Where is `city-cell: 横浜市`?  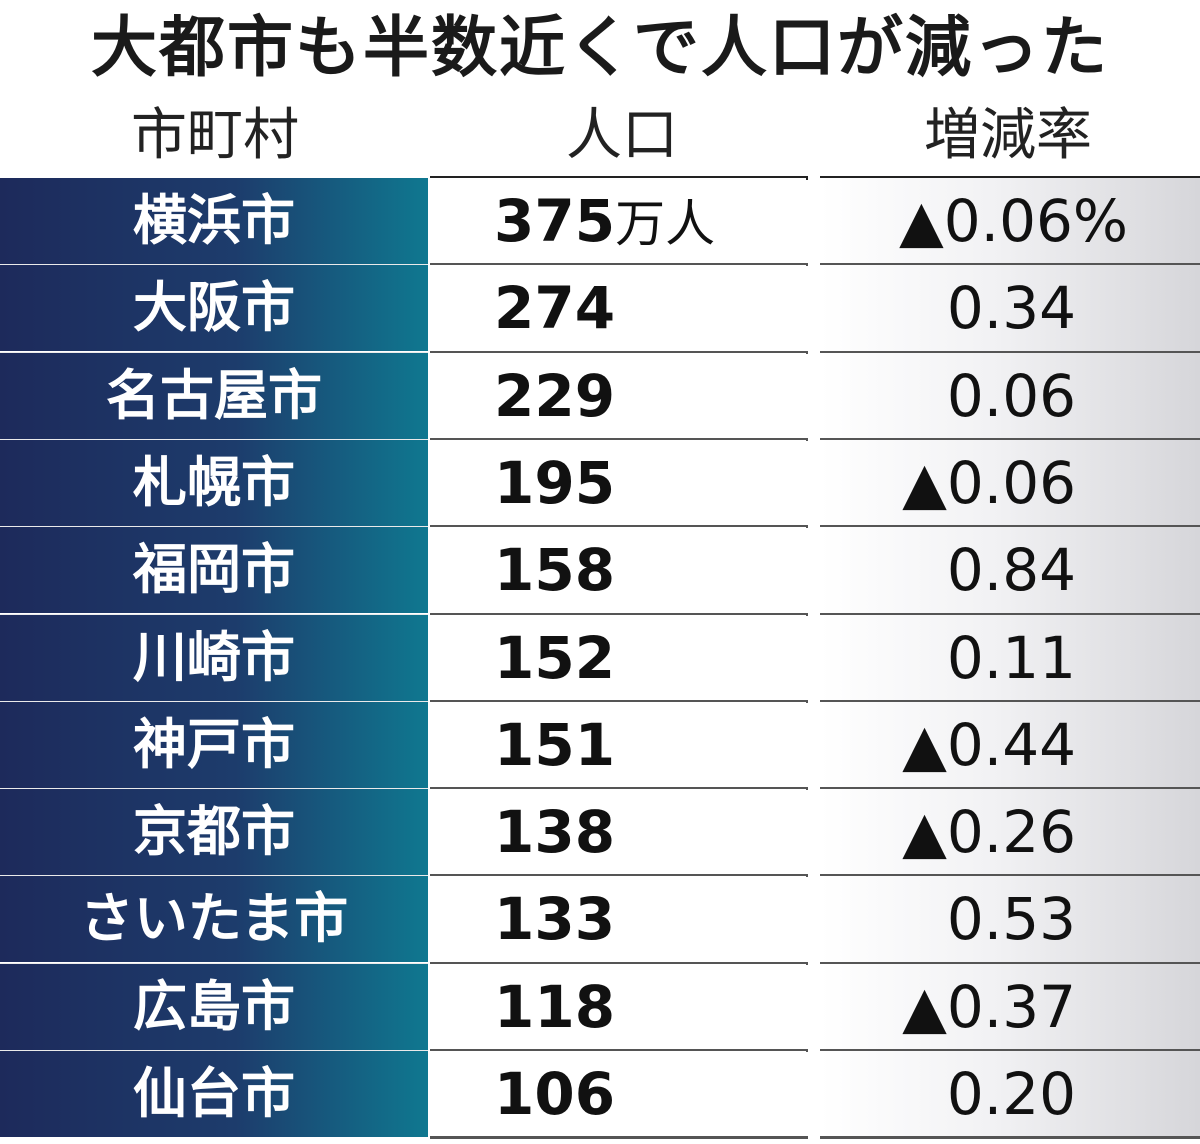 city-cell: 横浜市 is located at coordinates (214, 221).